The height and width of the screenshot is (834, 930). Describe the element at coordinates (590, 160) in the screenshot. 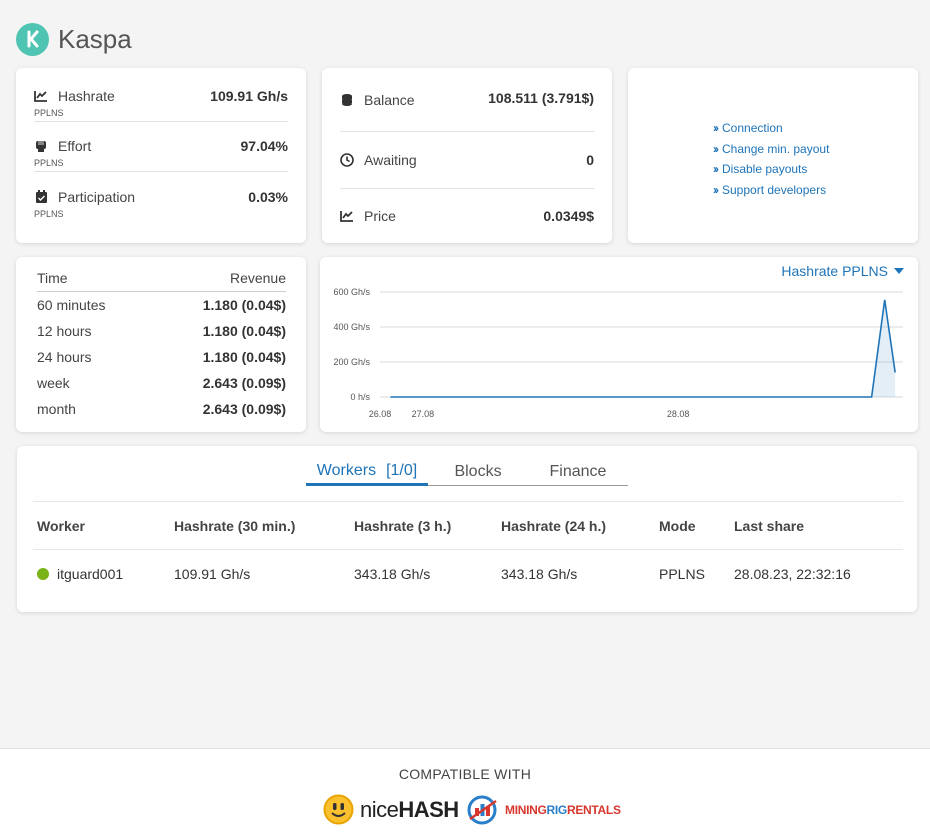

I see `awaiting-value: 0` at that location.